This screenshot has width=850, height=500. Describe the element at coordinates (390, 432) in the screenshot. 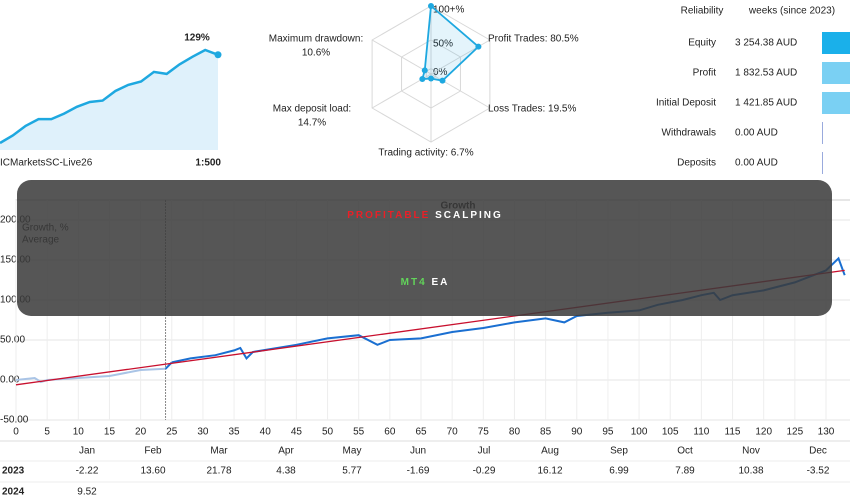

I see `x-tick-label: 60` at that location.